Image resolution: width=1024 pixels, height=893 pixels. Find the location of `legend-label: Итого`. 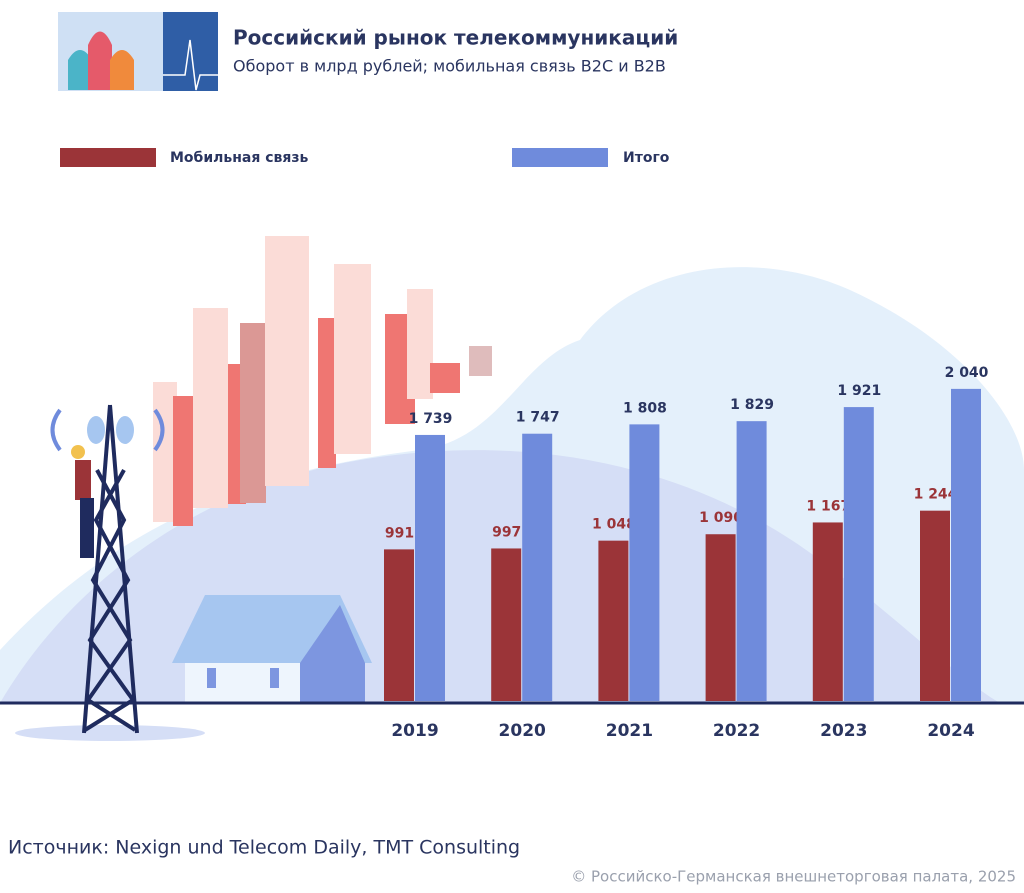

legend-label: Итого is located at coordinates (646, 158).